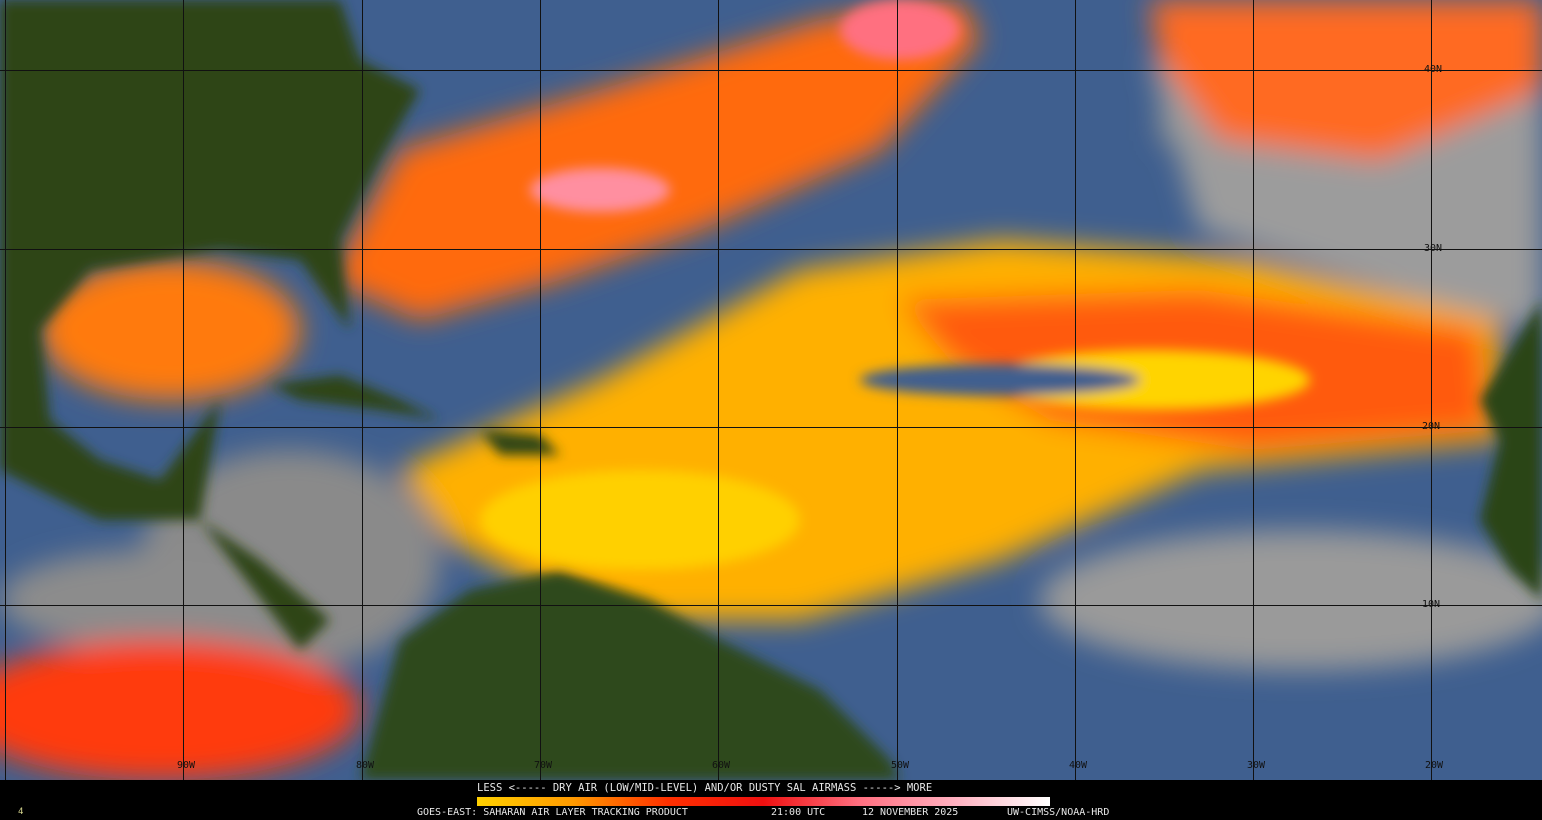 This screenshot has height=820, width=1542. I want to click on meridian-80w, so click(362, 390).